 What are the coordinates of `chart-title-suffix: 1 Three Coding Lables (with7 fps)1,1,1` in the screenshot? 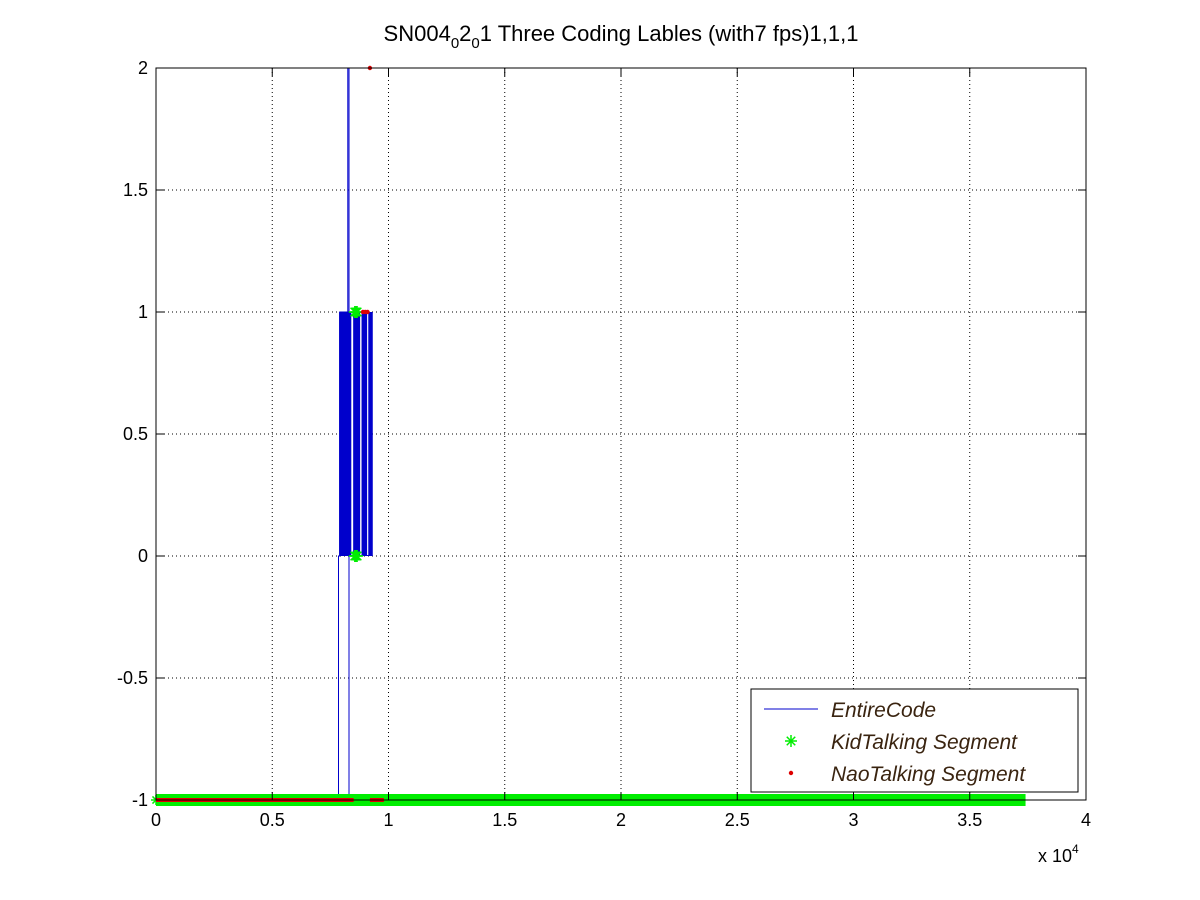 It's located at (669, 33).